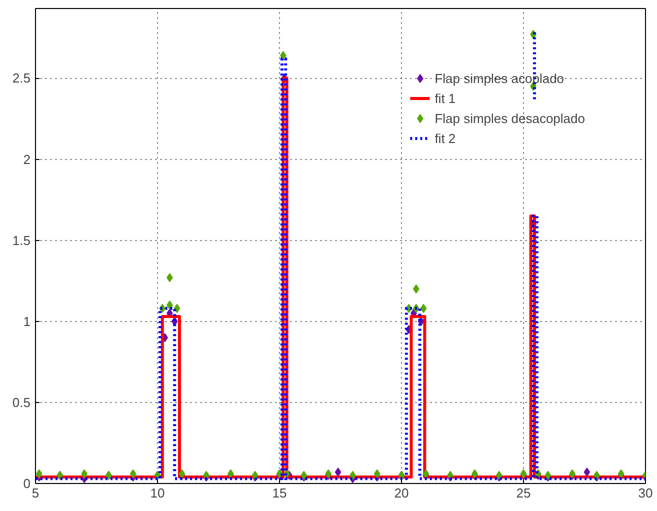 The image size is (657, 511). I want to click on y-tick-label: 1, so click(27, 321).